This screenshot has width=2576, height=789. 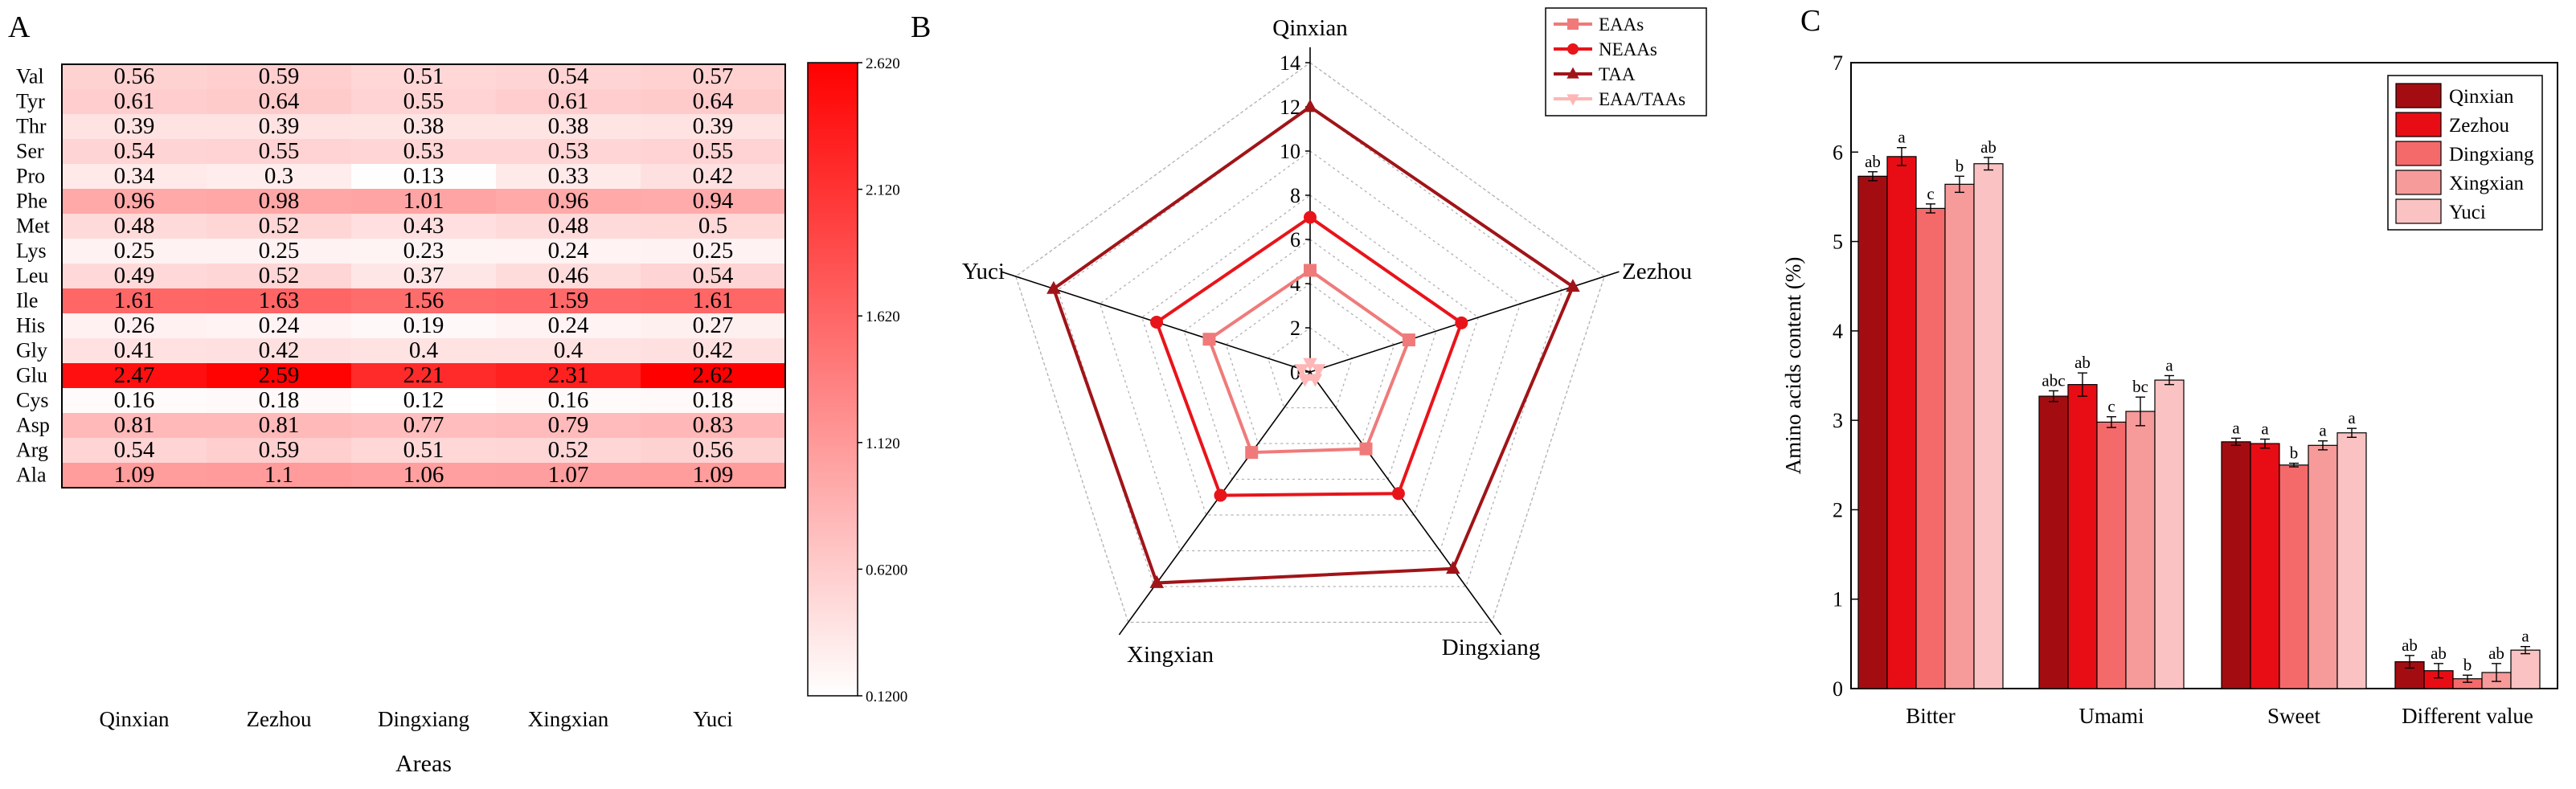 What do you see at coordinates (1838, 509) in the screenshot?
I see `bar-y-tick-label: 2` at bounding box center [1838, 509].